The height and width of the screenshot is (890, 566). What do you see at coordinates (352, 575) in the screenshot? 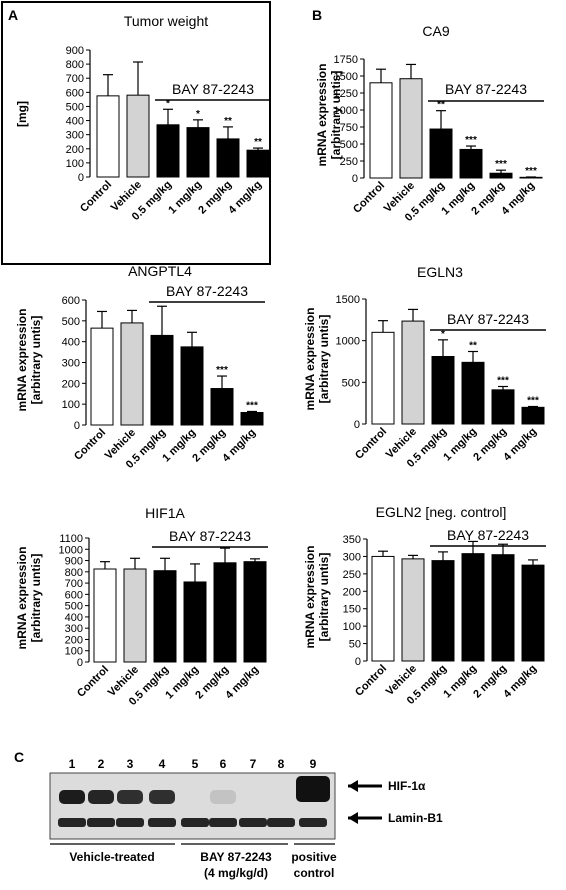
I see `y-tick-label: 250` at bounding box center [352, 575].